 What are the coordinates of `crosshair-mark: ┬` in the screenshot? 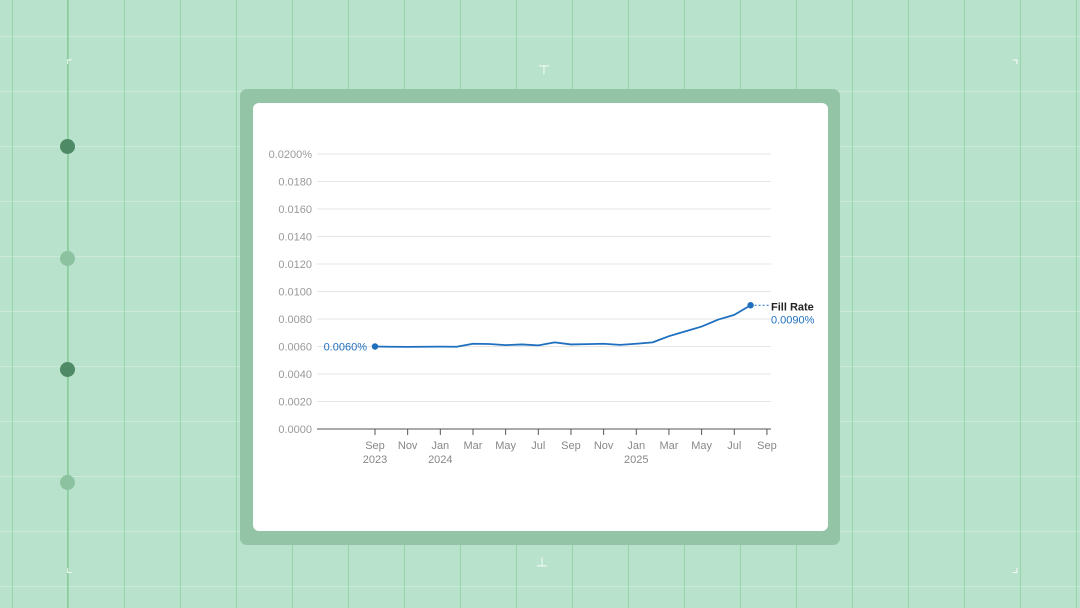 It's located at (544, 65).